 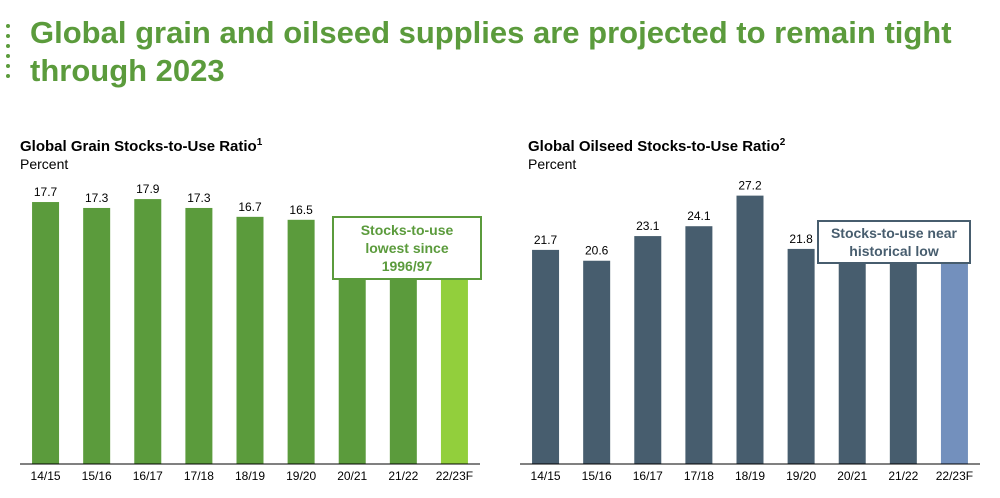 What do you see at coordinates (403, 476) in the screenshot?
I see `grain-tick-label: 21/22` at bounding box center [403, 476].